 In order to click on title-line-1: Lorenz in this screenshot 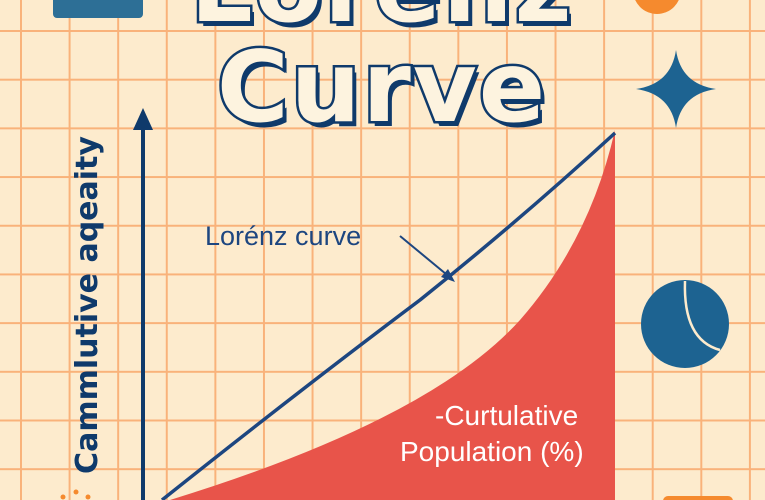, I will do `click(381, 20)`.